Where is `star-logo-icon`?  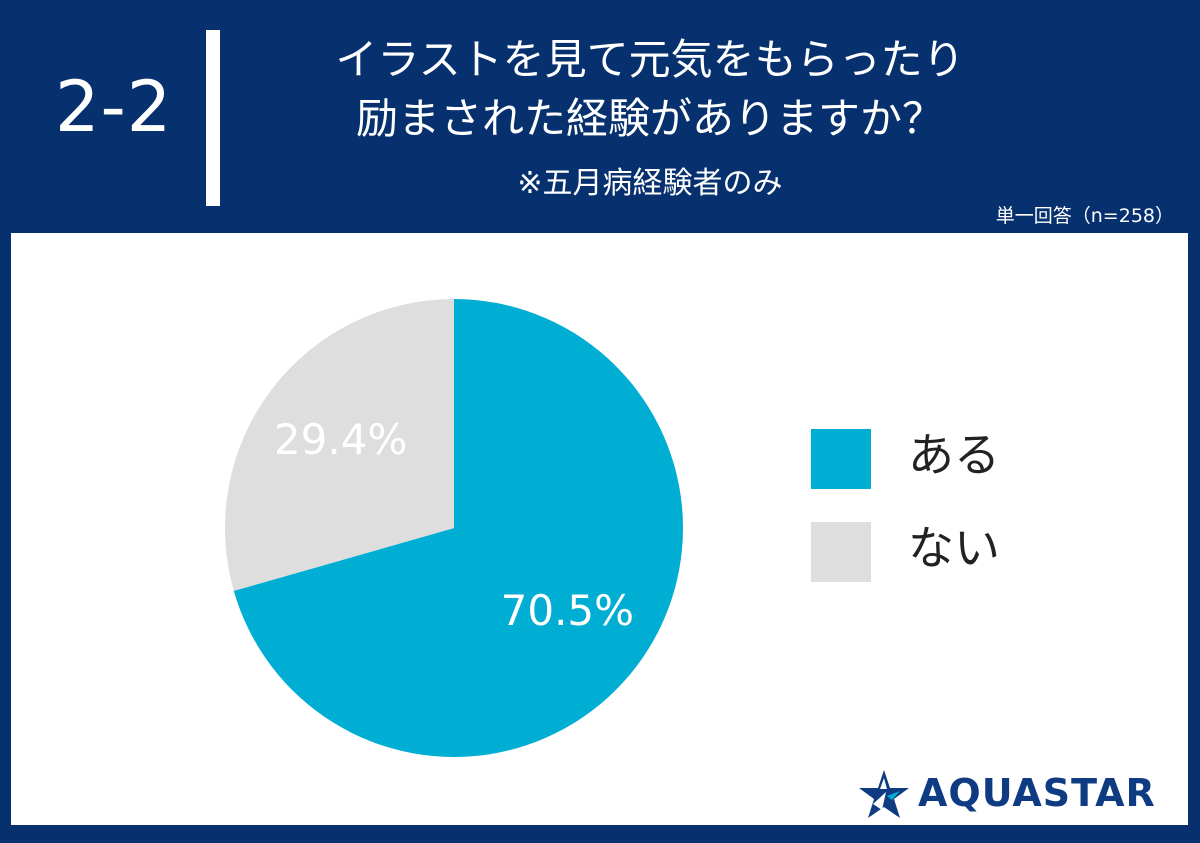 star-logo-icon is located at coordinates (884, 794).